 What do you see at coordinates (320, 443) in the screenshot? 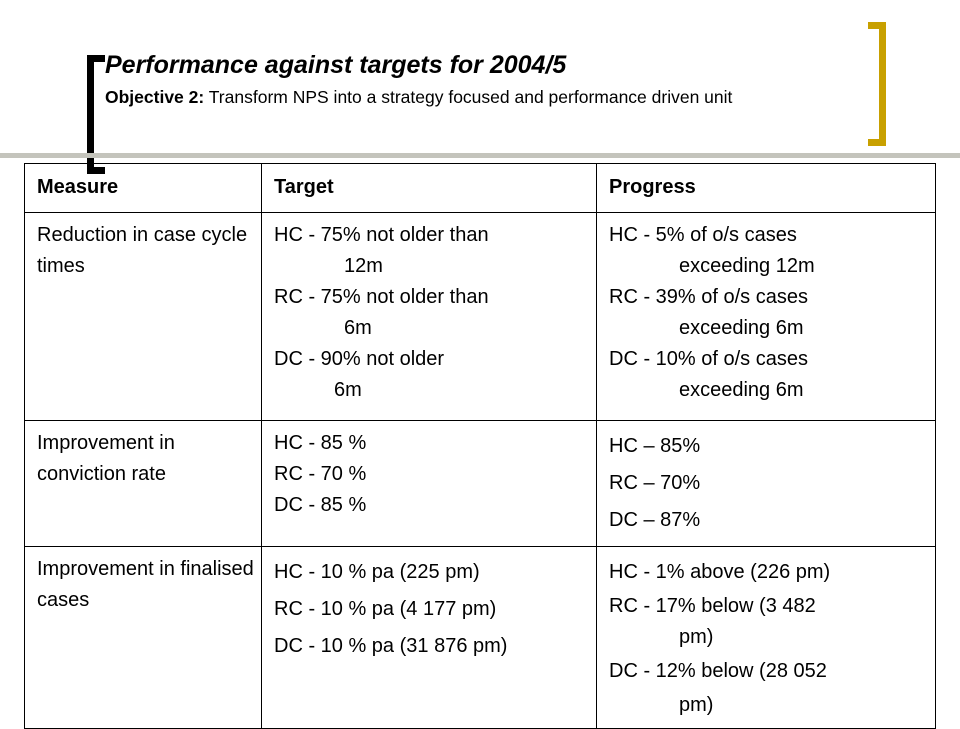
I see `target-line: HC - 85 %` at bounding box center [320, 443].